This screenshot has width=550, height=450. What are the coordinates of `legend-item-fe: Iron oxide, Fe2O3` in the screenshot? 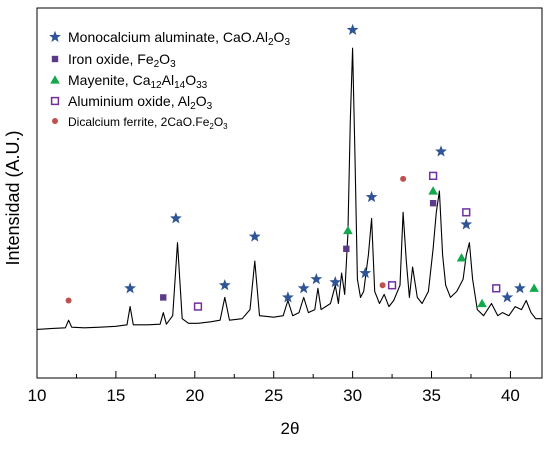 It's located at (113, 60).